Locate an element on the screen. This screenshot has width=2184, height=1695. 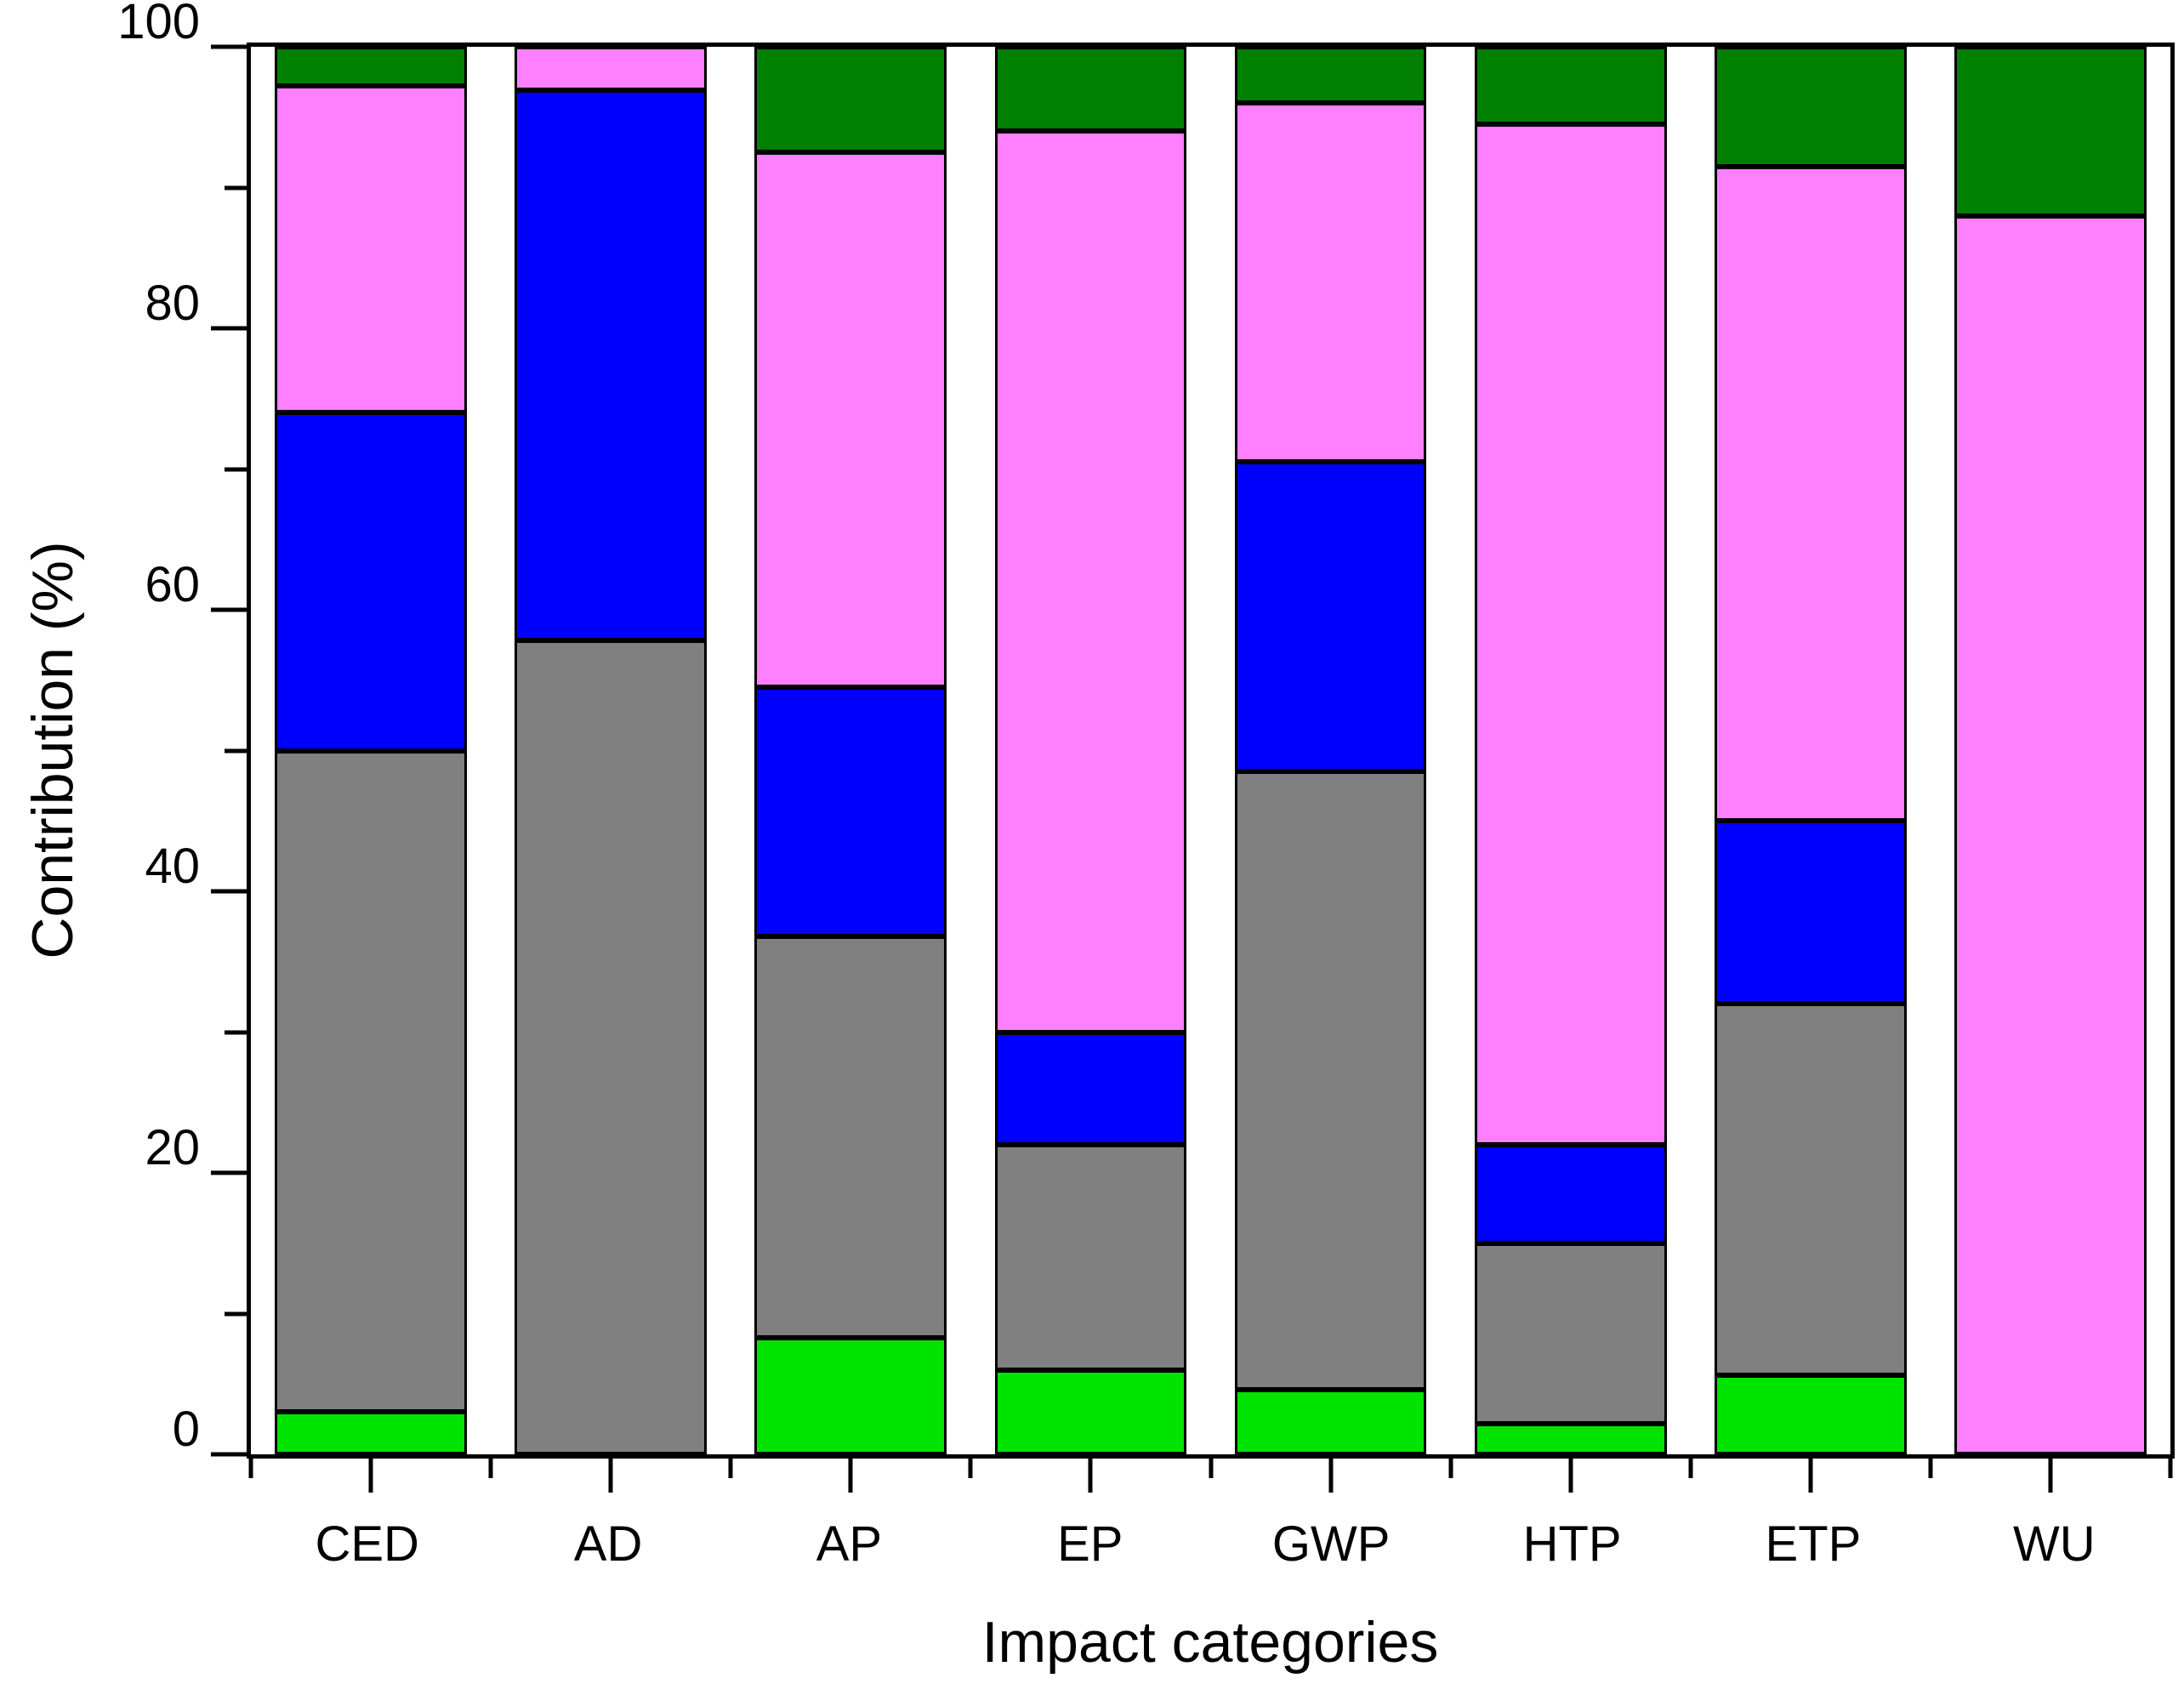
bar-ep is located at coordinates (1090, 750).